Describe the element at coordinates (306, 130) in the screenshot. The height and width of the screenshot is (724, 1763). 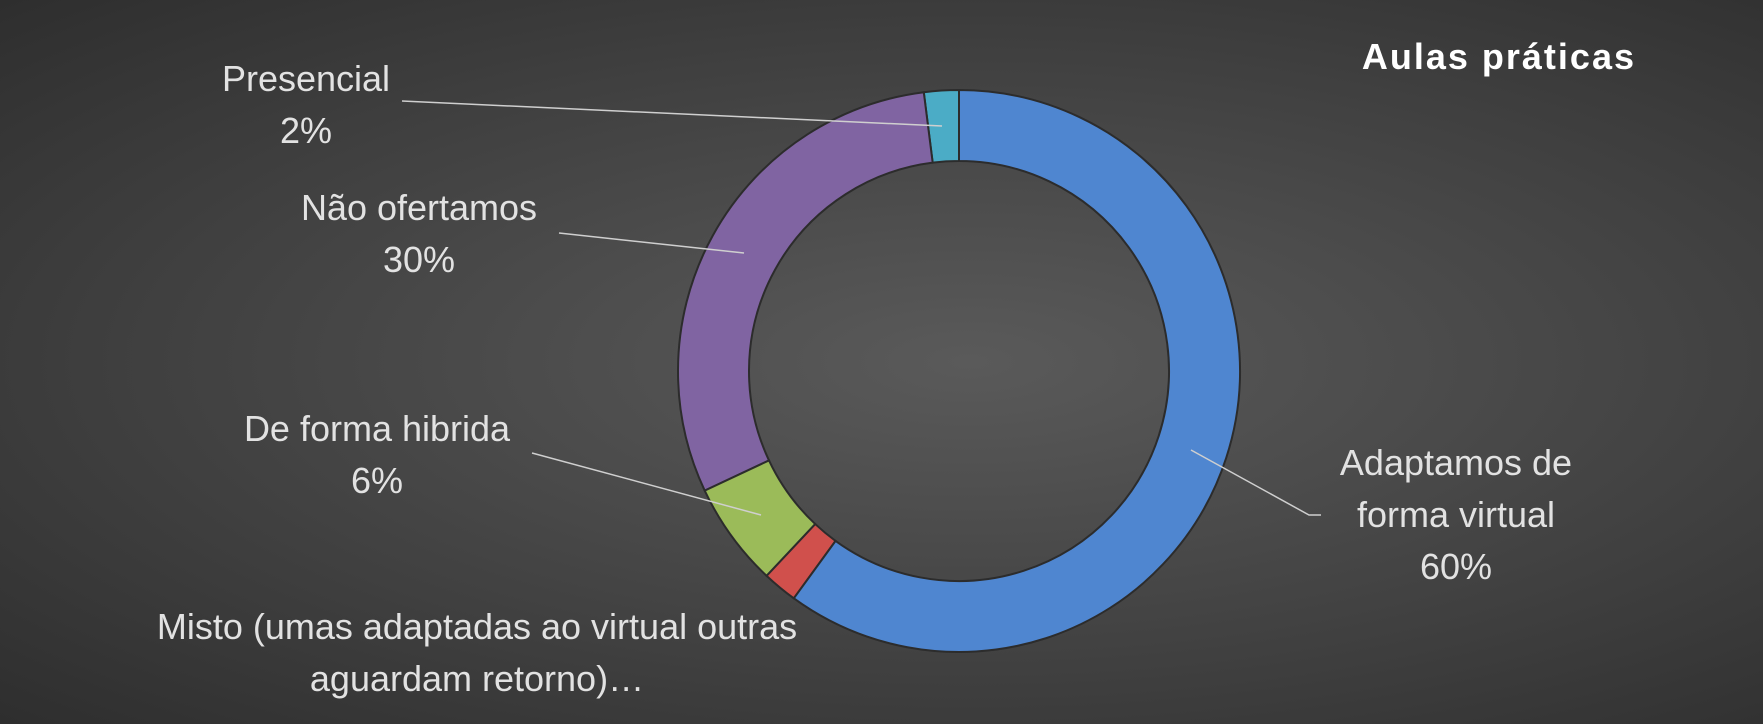
I see `slice-value-label: 2%` at that location.